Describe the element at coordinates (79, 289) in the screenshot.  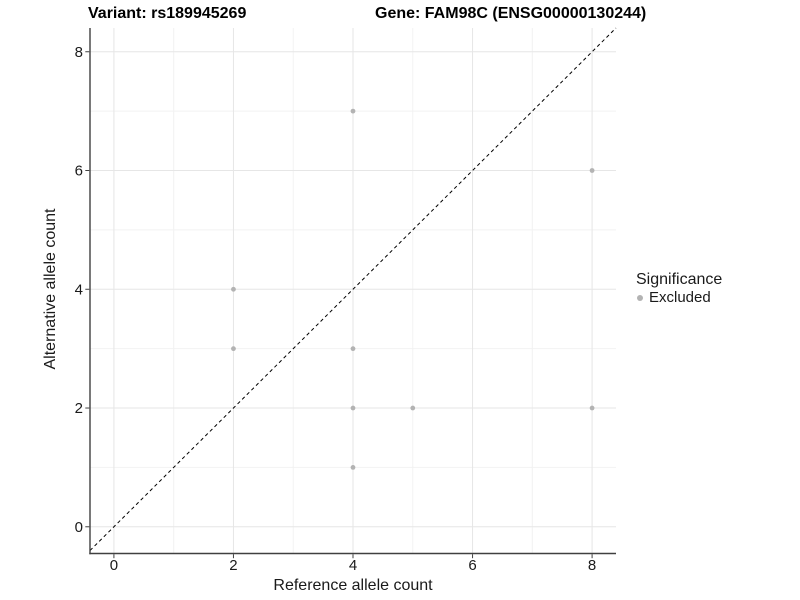
I see `y-tick-label: 4` at that location.